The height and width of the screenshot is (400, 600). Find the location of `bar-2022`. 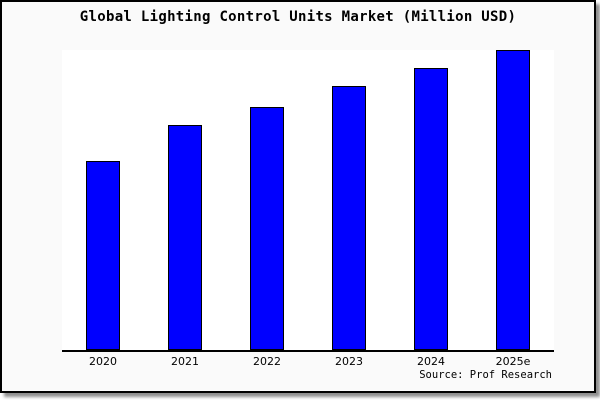

bar-2022 is located at coordinates (267, 228).